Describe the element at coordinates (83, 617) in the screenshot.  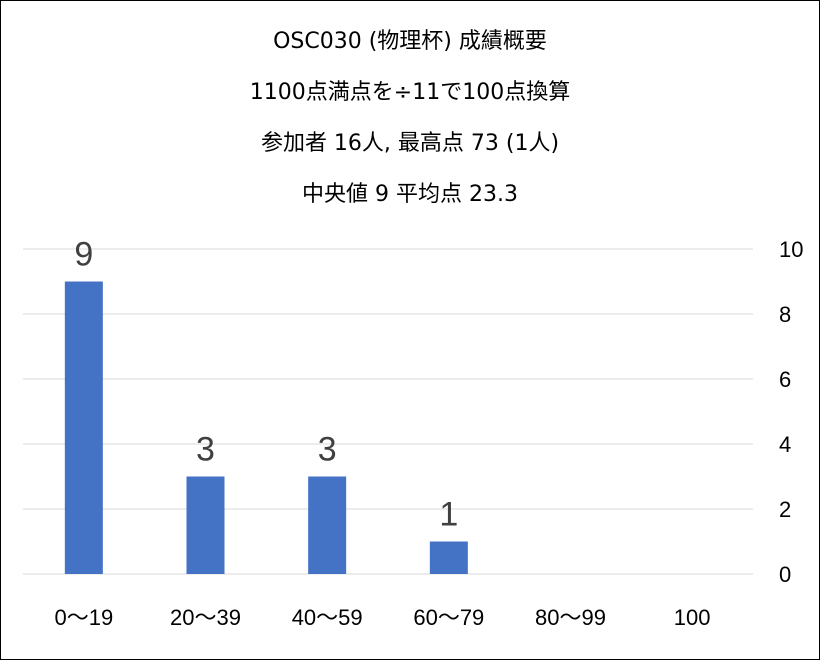
I see `x-tick-label: 0～19` at that location.